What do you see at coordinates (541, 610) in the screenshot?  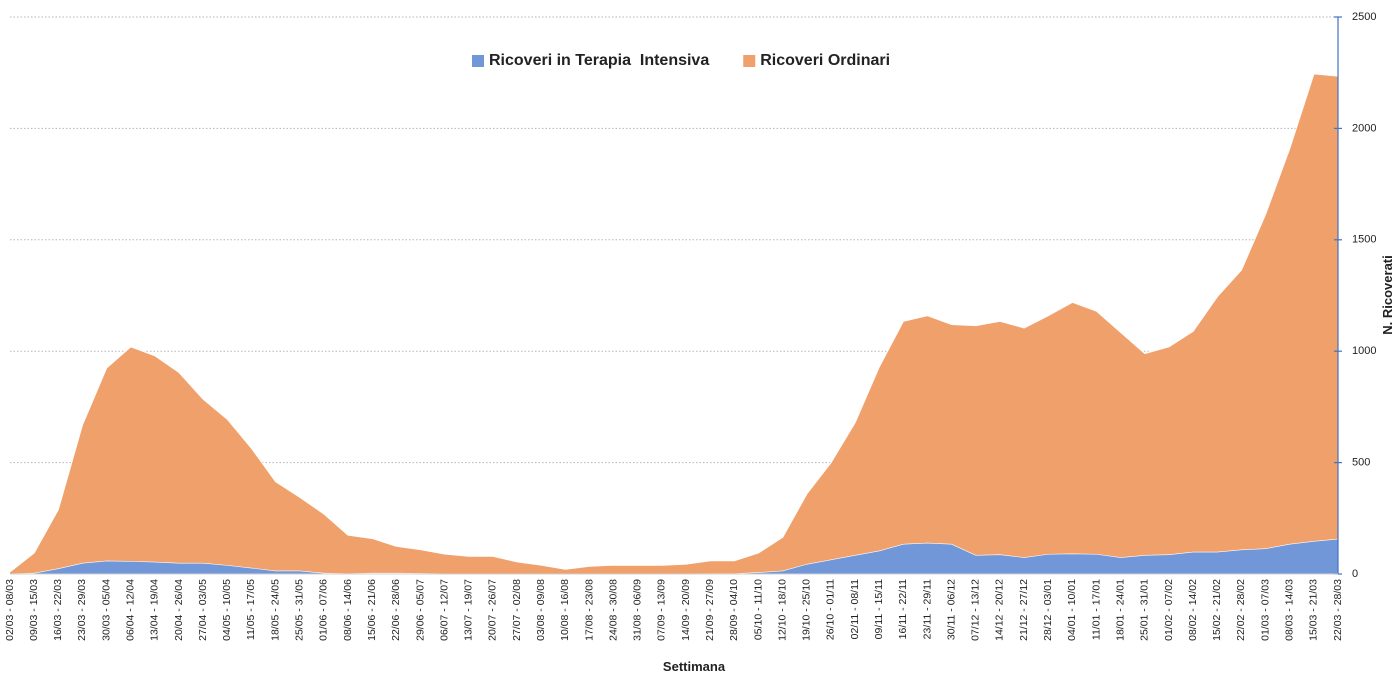 I see `x-tick-label: 03/08 - 09/08` at bounding box center [541, 610].